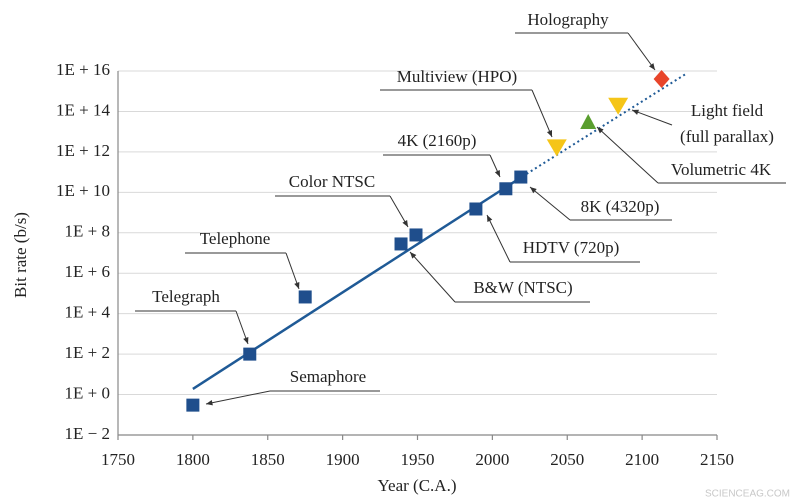 The width and height of the screenshot is (800, 503). Describe the element at coordinates (87, 392) in the screenshot. I see `y-tick-label: 1E + 0` at that location.